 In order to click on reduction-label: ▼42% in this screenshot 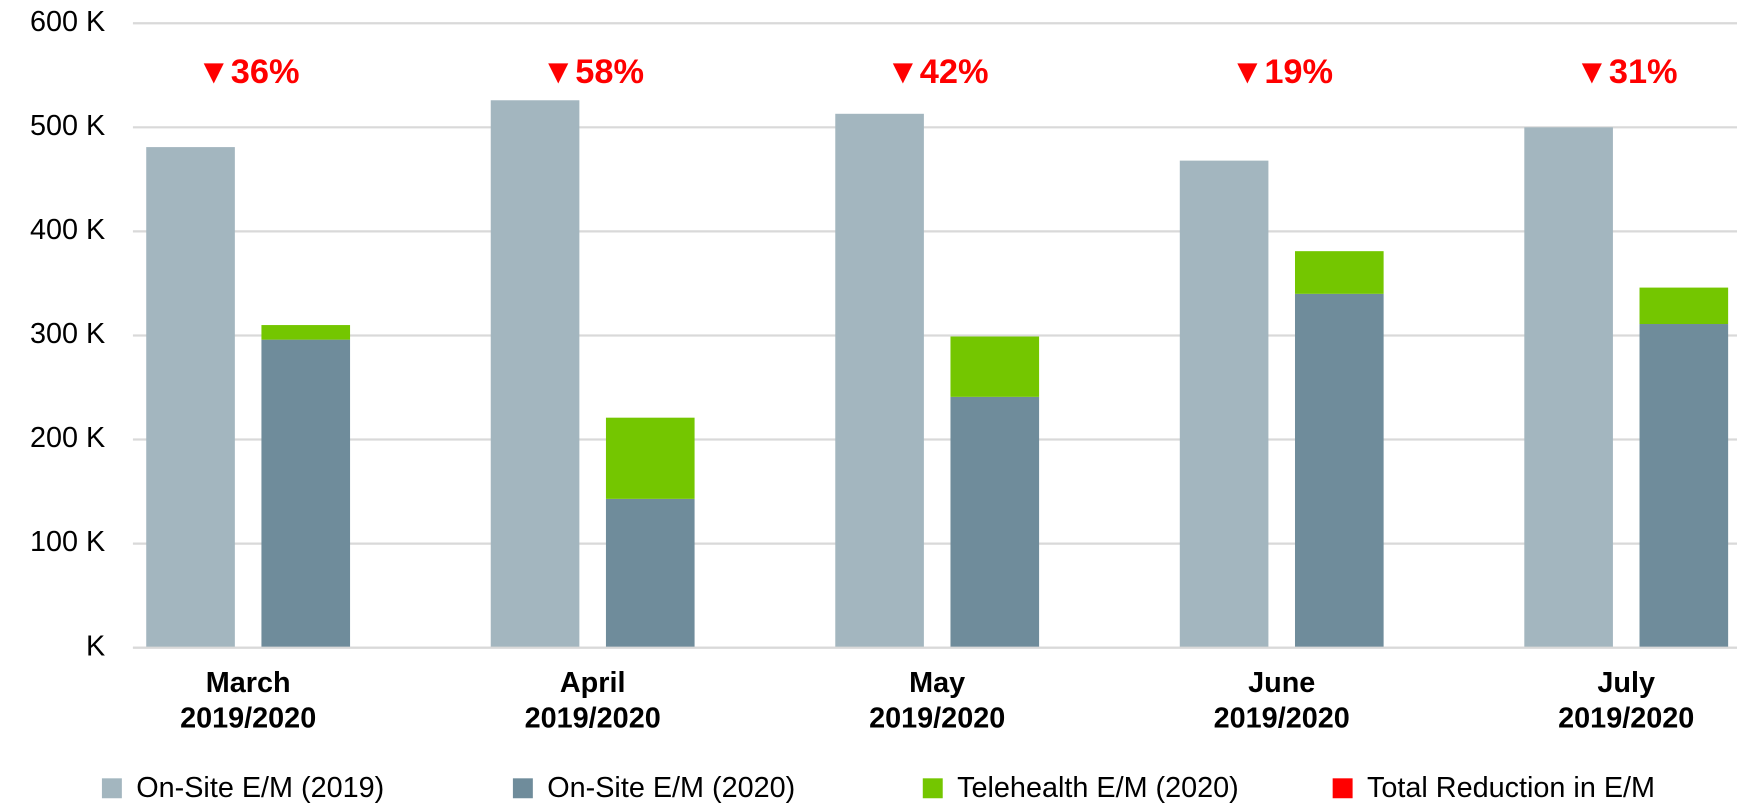, I will do `click(937, 72)`.